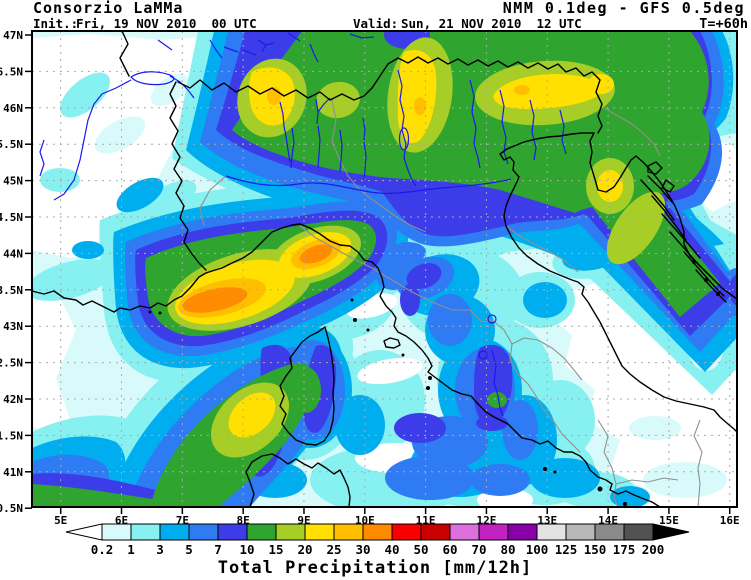 Image resolution: width=751 pixels, height=580 pixels. What do you see at coordinates (13, 253) in the screenshot?
I see `lat-tick-label: 44N` at bounding box center [13, 253].